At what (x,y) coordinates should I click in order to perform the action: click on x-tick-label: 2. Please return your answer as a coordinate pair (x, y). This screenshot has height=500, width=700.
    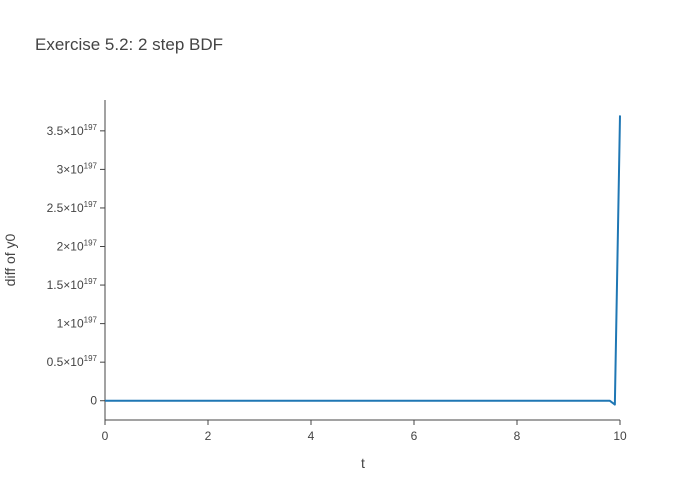
    Looking at the image, I should click on (208, 436).